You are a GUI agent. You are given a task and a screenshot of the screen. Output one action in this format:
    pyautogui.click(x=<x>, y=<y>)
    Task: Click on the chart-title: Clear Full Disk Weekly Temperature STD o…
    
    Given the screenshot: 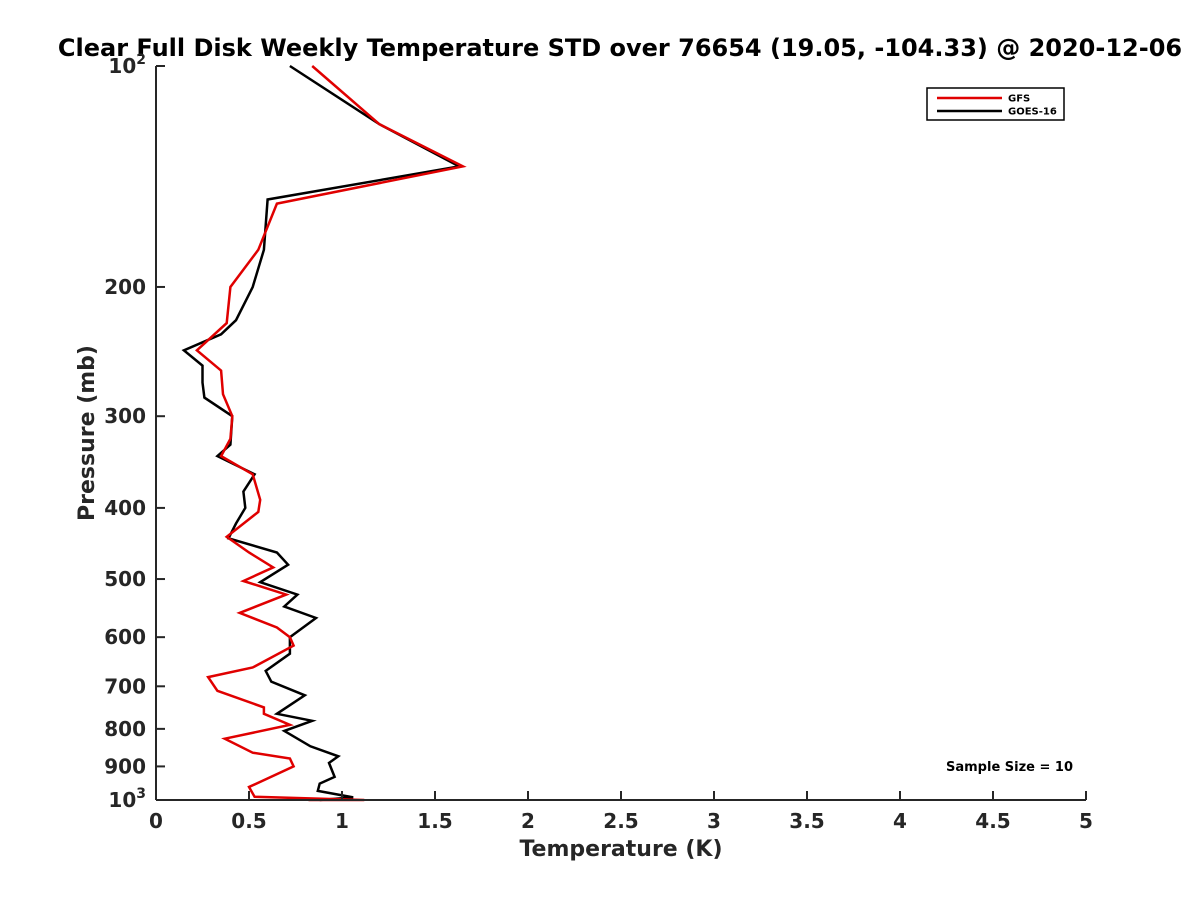 What is the action you would take?
    pyautogui.click(x=620, y=48)
    